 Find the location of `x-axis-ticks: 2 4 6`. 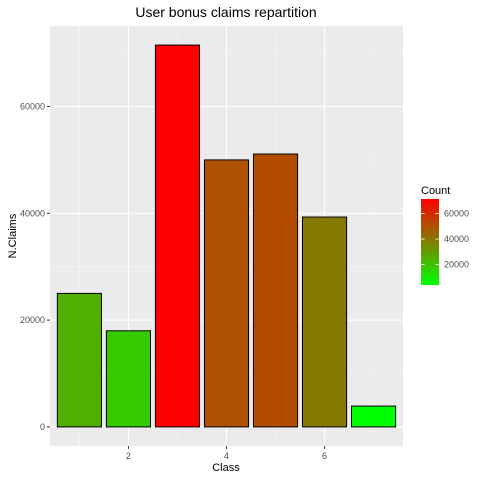

x-axis-ticks: 2 4 6 is located at coordinates (226, 453).